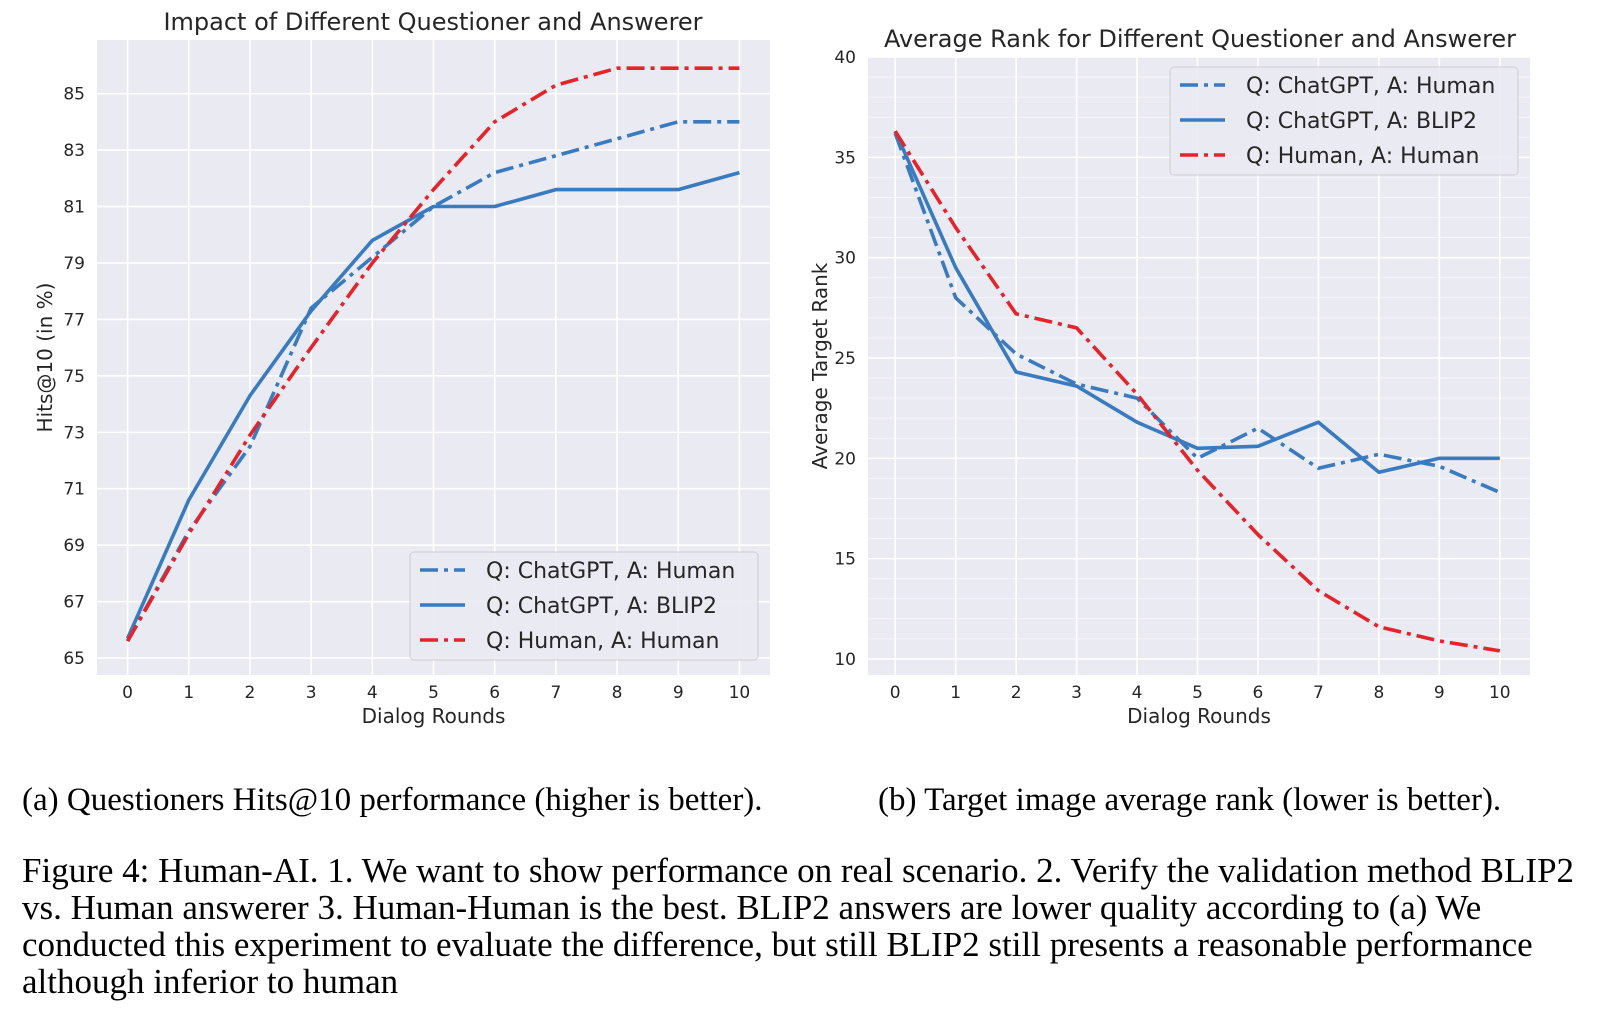 The height and width of the screenshot is (1026, 1614). What do you see at coordinates (74, 659) in the screenshot?
I see `y-tick-label: 65` at bounding box center [74, 659].